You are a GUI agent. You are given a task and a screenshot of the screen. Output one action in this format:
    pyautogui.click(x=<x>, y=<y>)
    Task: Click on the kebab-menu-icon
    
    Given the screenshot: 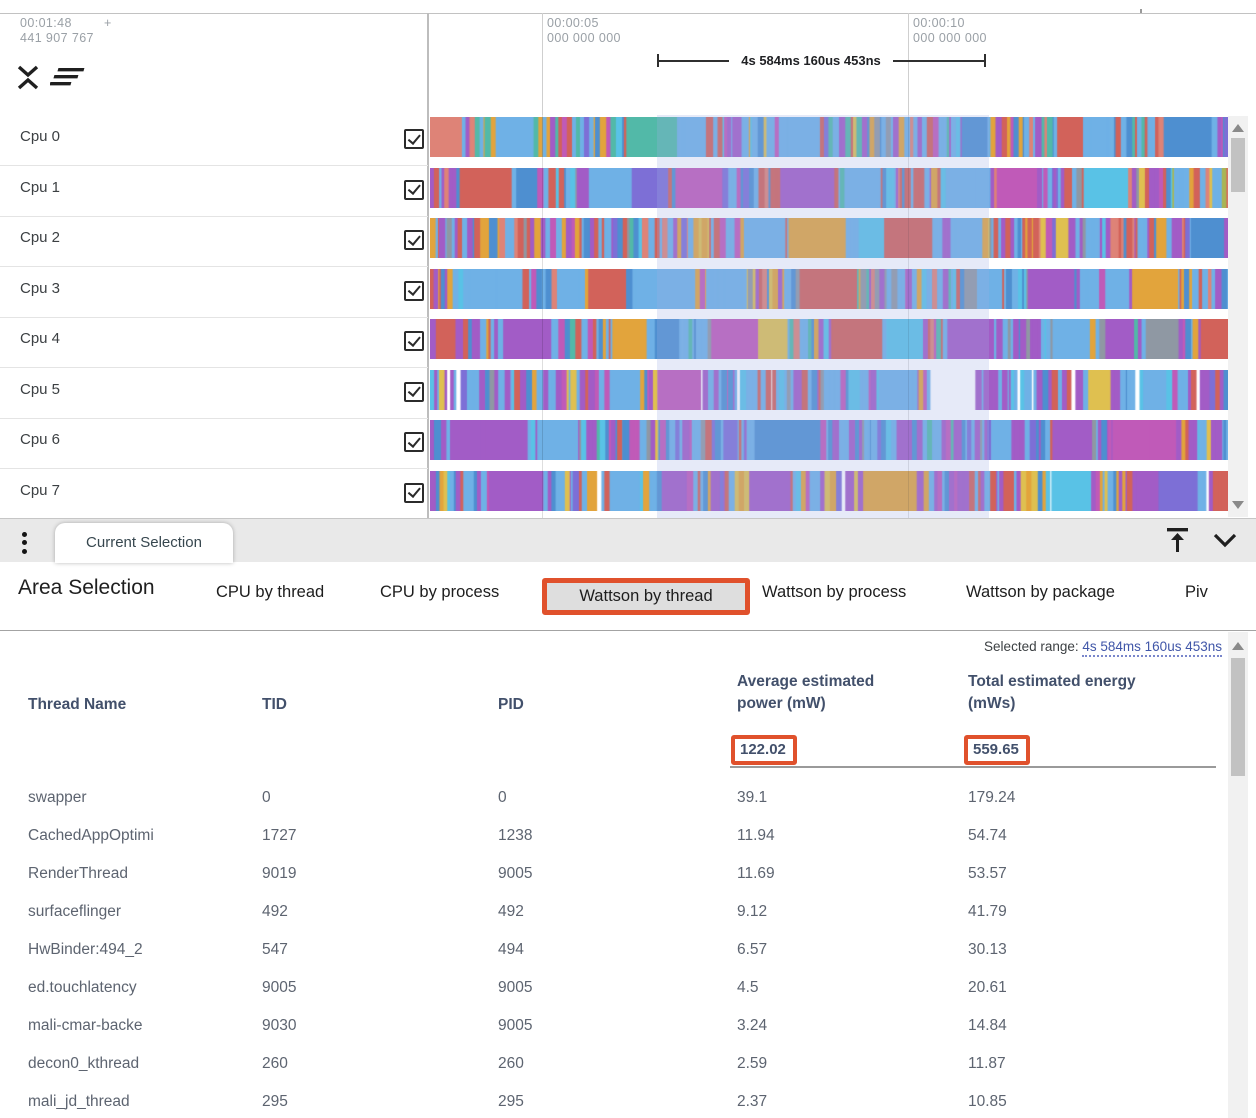 What is the action you would take?
    pyautogui.click(x=25, y=542)
    